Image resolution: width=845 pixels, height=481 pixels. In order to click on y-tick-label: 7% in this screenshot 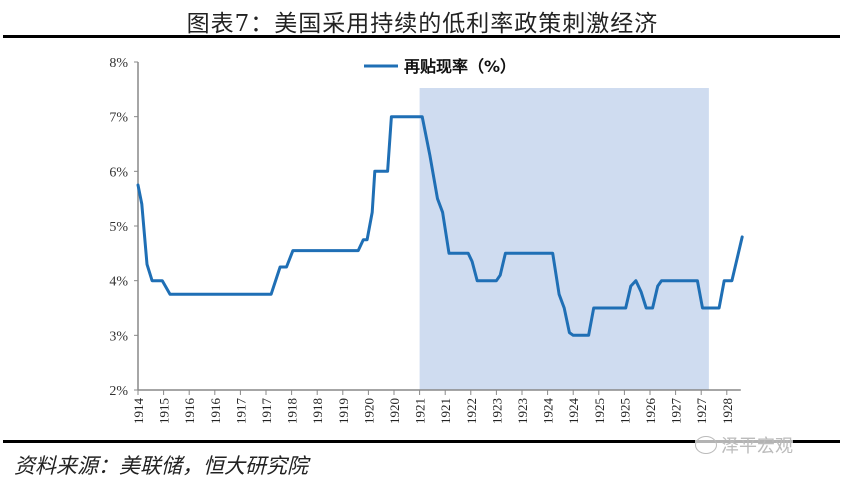, I will do `click(118, 118)`.